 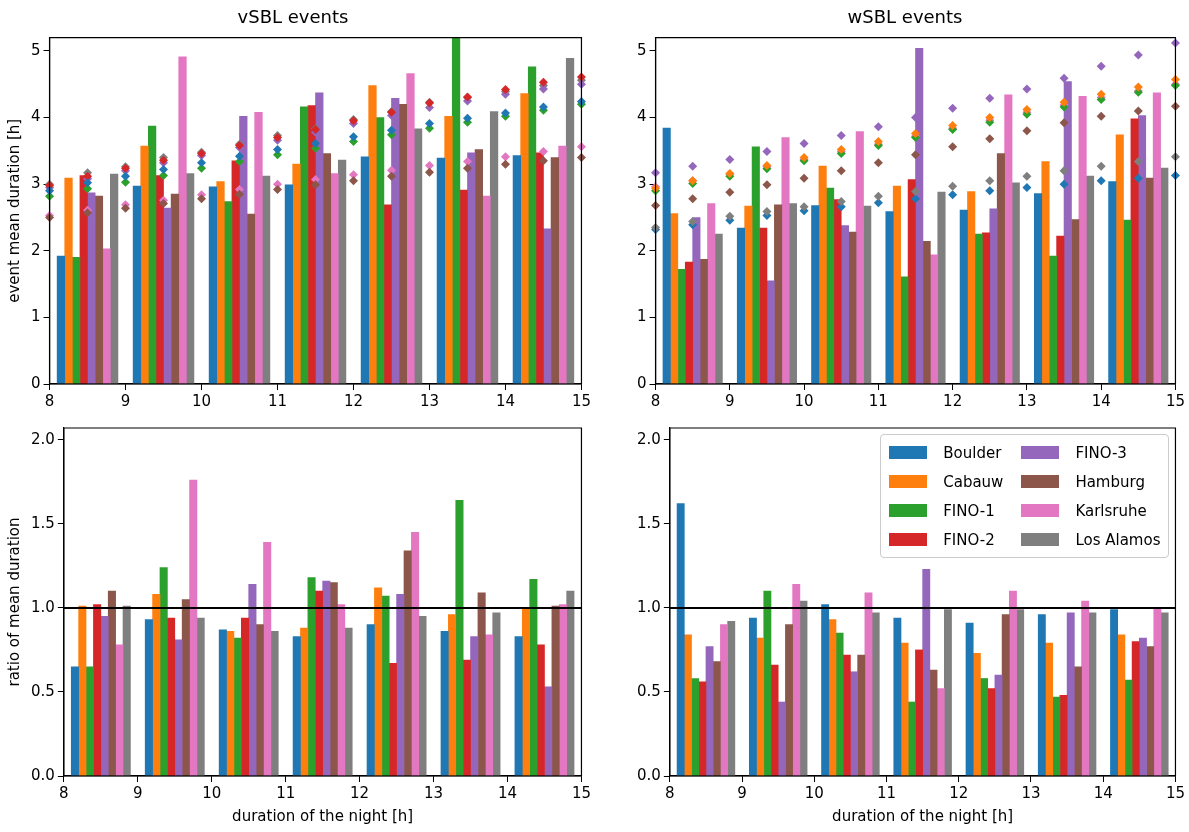 What do you see at coordinates (972, 452) in the screenshot?
I see `legend-label: Boulder` at bounding box center [972, 452].